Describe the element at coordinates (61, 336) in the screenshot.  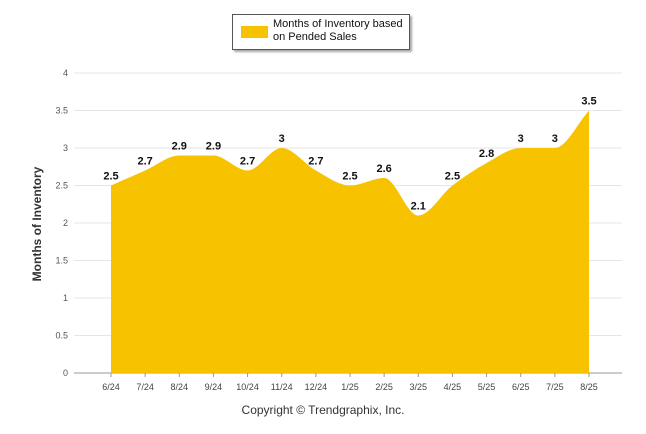
I see `y-tick-label: 0.5` at that location.